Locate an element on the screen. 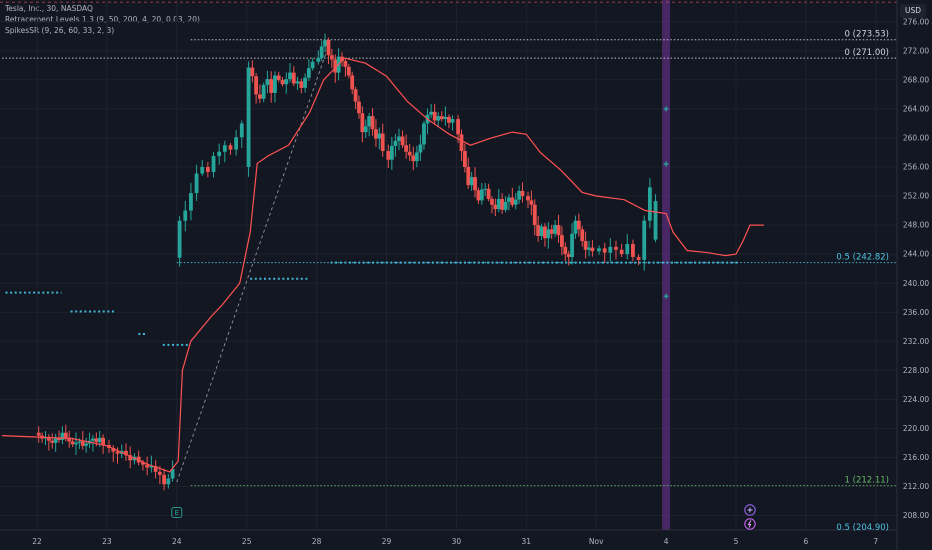 The height and width of the screenshot is (550, 932). price-tick-label: 212.00 is located at coordinates (916, 486).